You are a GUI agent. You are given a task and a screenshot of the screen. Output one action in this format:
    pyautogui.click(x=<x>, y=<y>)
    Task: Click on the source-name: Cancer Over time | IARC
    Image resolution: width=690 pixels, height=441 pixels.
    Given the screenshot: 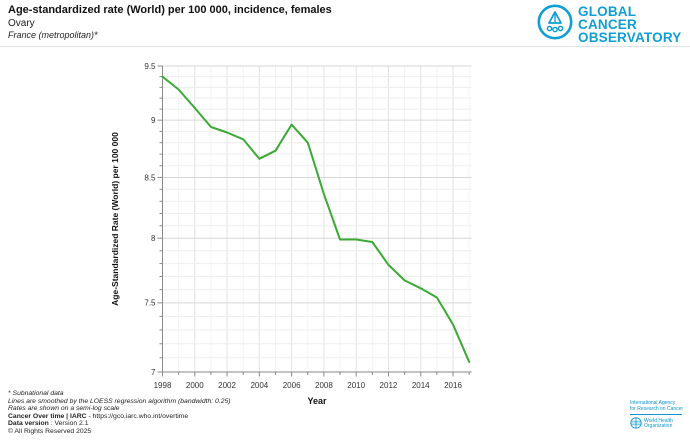 What is the action you would take?
    pyautogui.click(x=47, y=416)
    